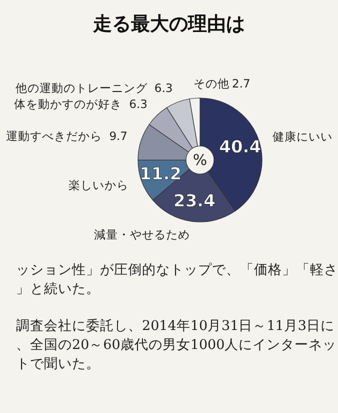  Describe the element at coordinates (240, 148) in the screenshot. I see `data-label: 40.4` at that location.